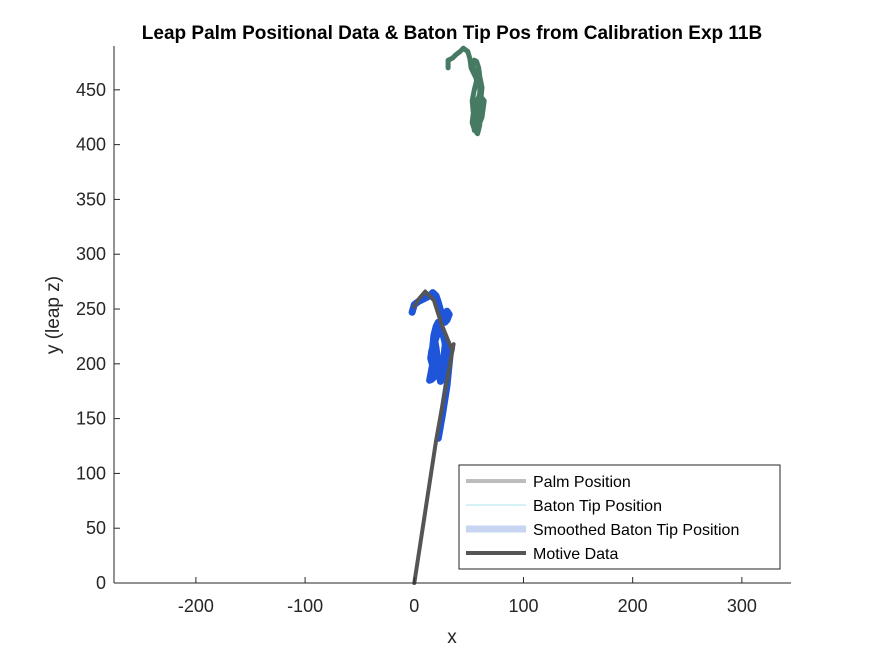 The height and width of the screenshot is (656, 875). I want to click on x-tick-label: 300, so click(742, 606).